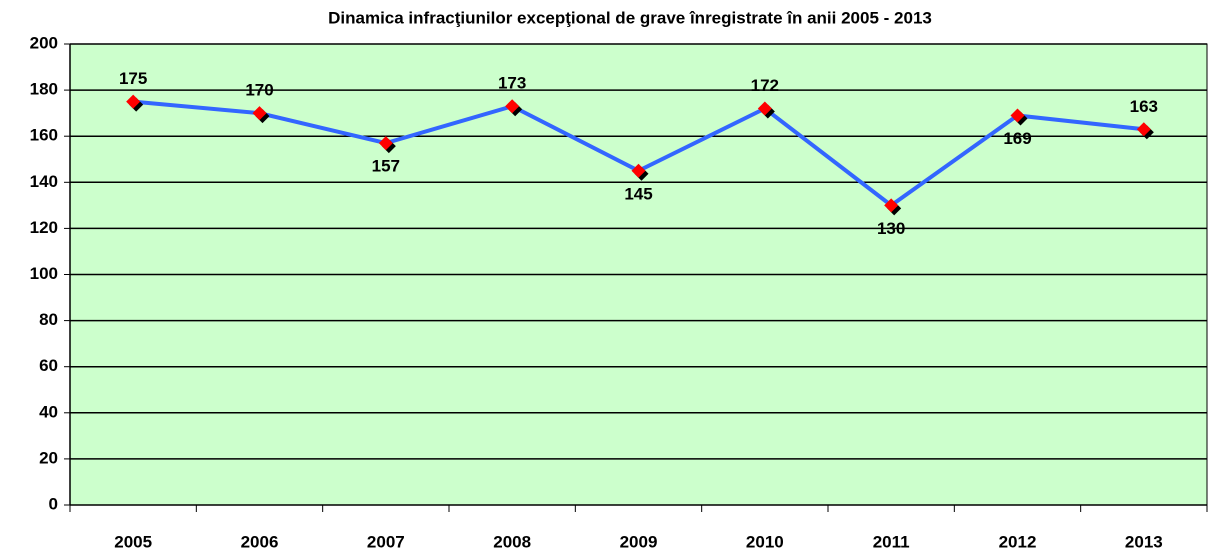 The height and width of the screenshot is (555, 1211). I want to click on data-label: 157, so click(386, 166).